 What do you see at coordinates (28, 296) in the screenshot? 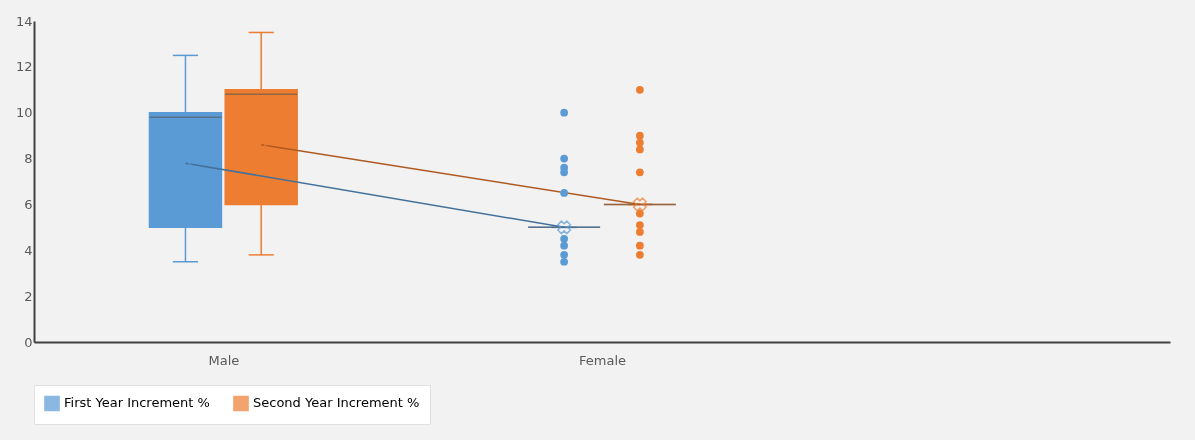
I see `y-tick-label: 2` at bounding box center [28, 296].